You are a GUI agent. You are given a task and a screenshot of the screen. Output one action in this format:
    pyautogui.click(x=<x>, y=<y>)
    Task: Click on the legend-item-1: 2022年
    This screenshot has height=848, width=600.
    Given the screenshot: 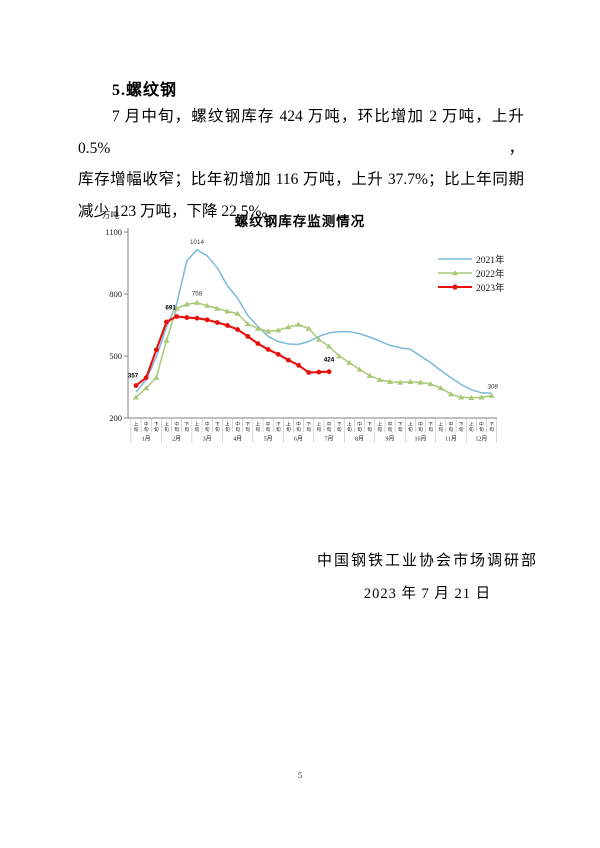 What is the action you would take?
    pyautogui.click(x=471, y=273)
    